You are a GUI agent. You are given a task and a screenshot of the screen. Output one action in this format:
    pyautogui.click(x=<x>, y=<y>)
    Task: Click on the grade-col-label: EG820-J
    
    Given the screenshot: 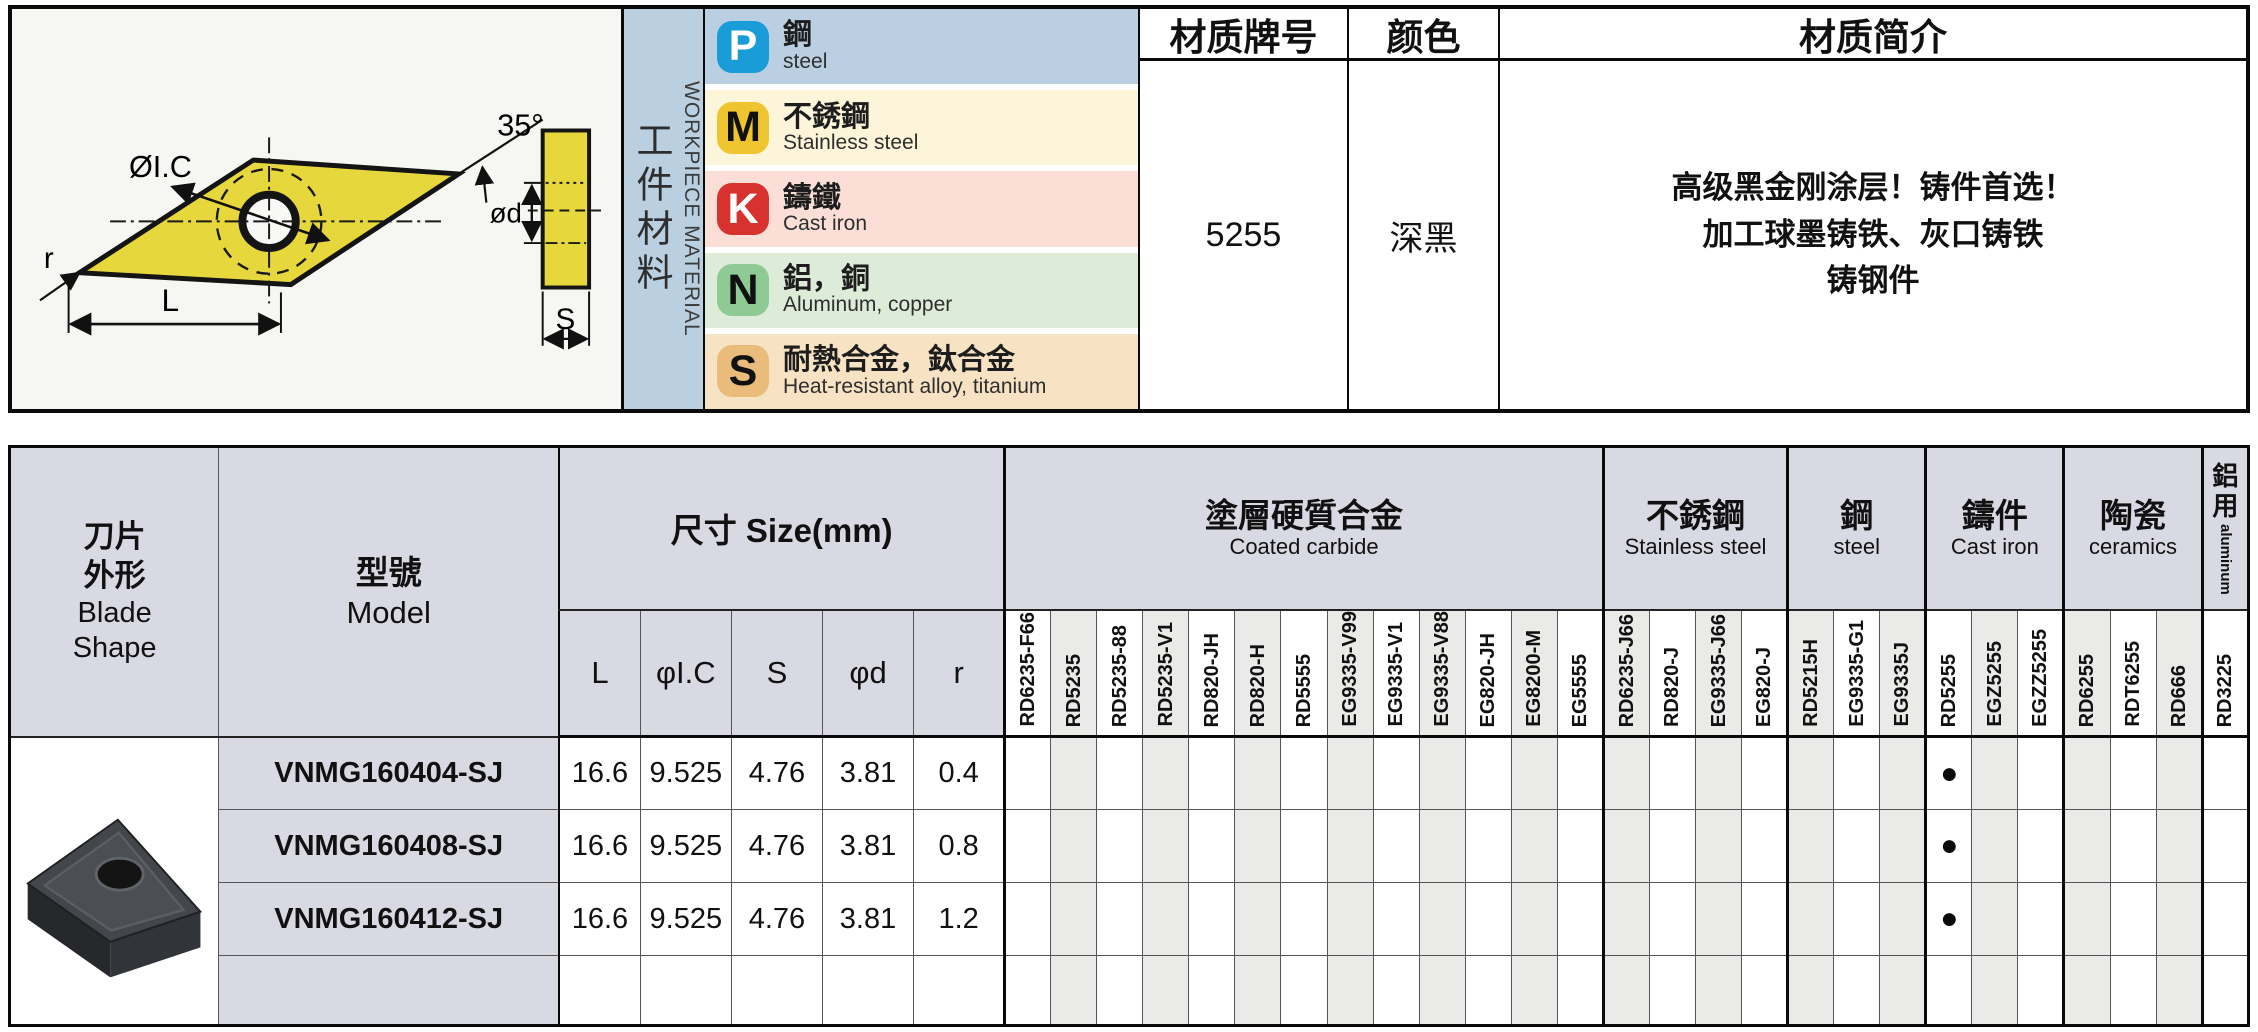 What is the action you would take?
    pyautogui.click(x=1764, y=686)
    